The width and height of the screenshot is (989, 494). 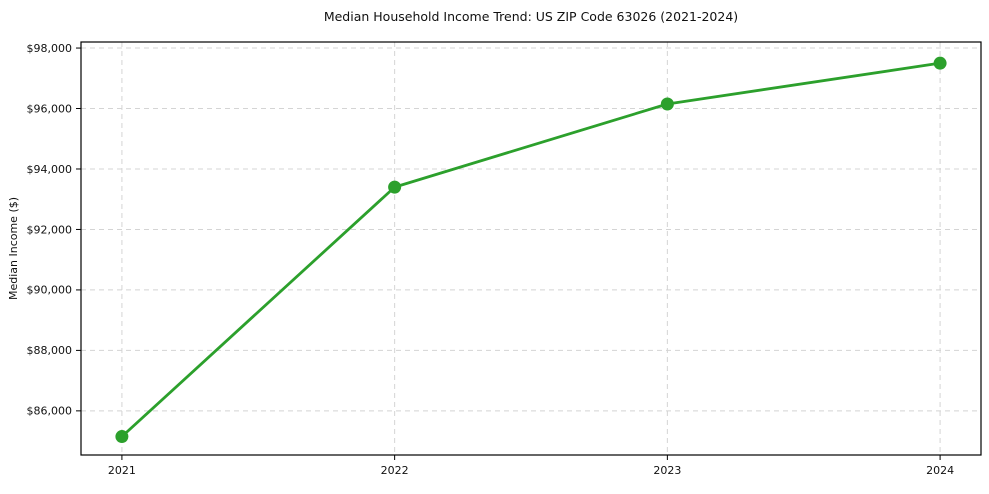 I want to click on data-point-2022, so click(x=395, y=187).